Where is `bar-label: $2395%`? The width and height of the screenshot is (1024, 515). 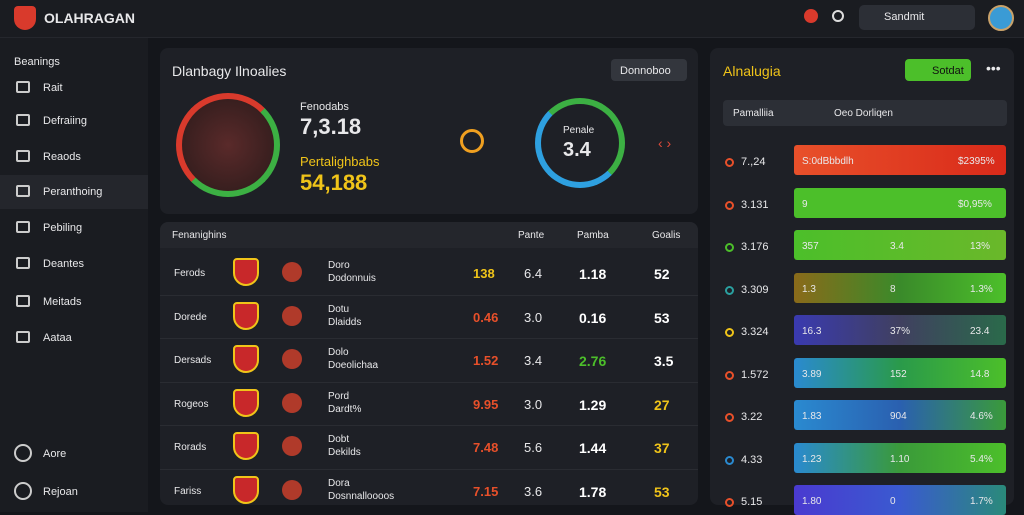 bar-label: $2395% is located at coordinates (976, 161).